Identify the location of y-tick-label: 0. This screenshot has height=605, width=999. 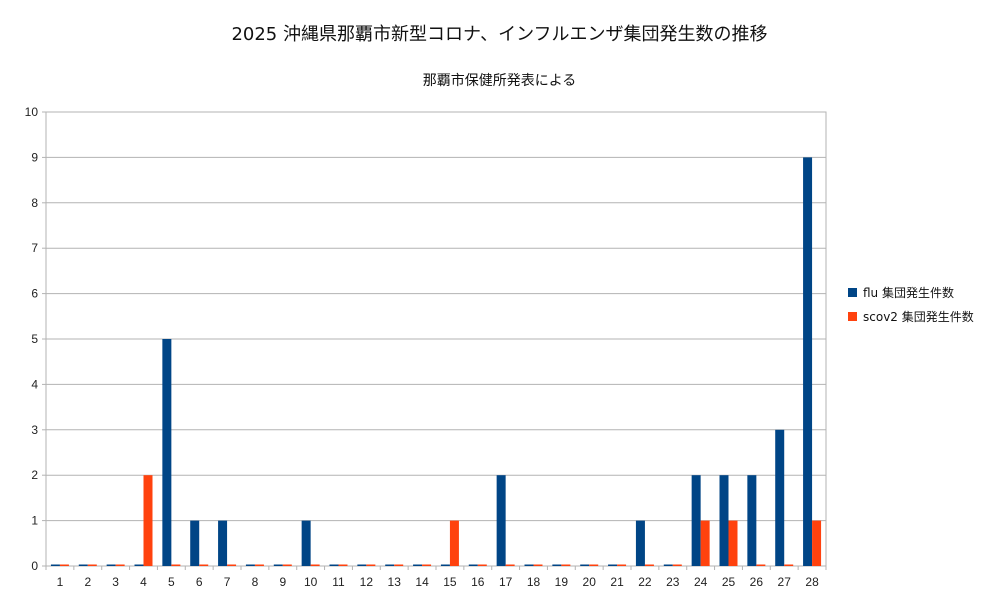
(34, 566).